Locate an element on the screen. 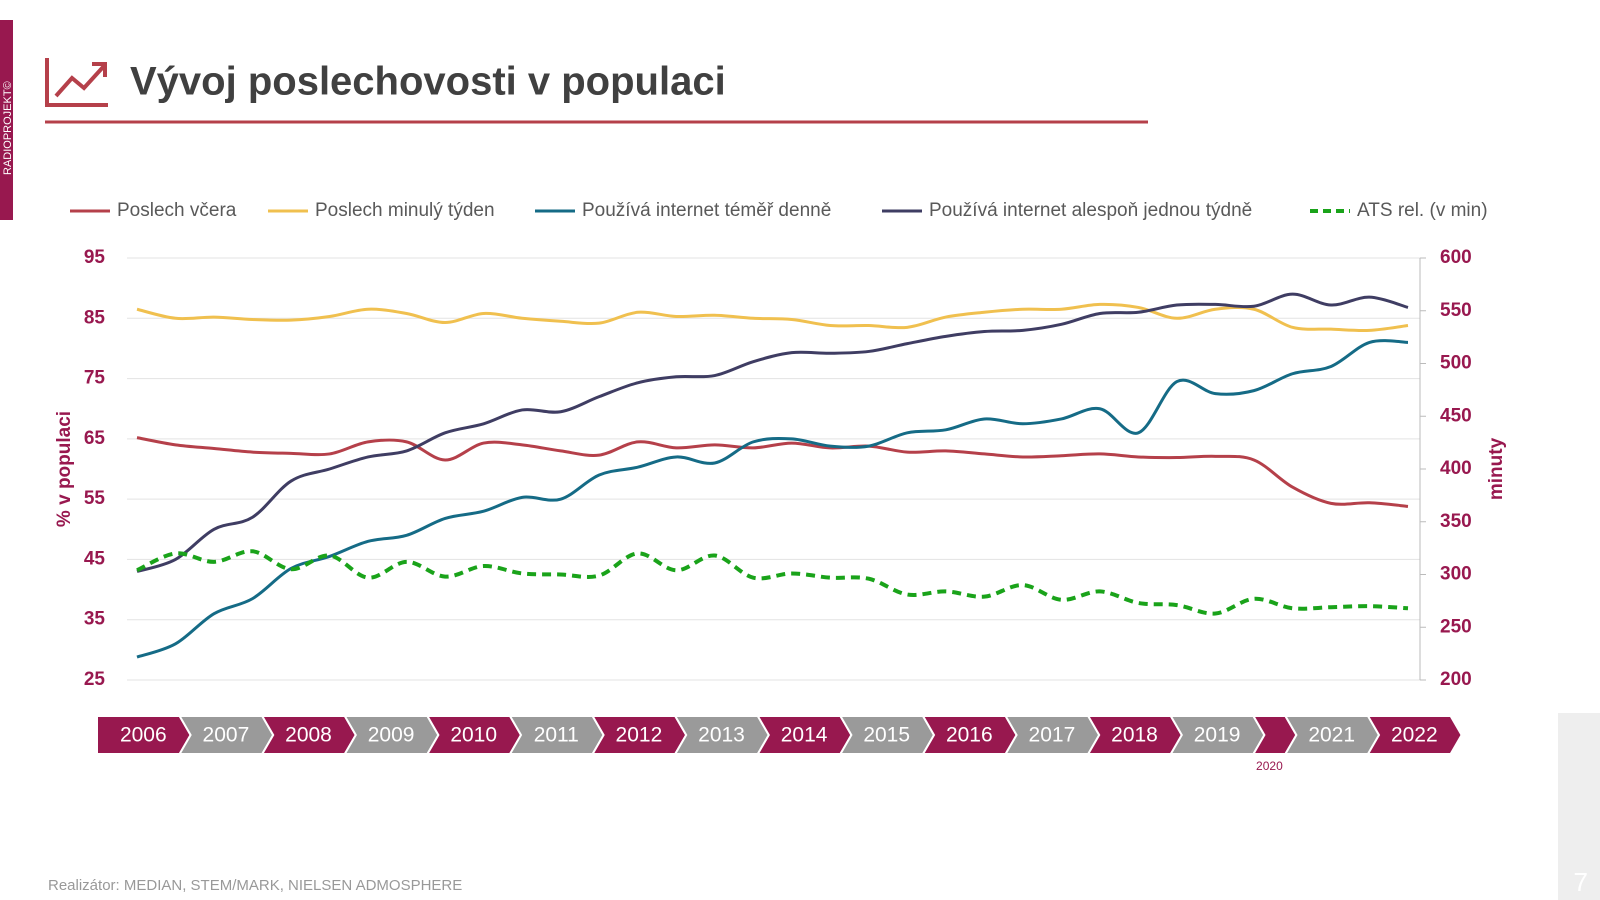 The image size is (1600, 900). timeline-label: 2006 is located at coordinates (143, 735).